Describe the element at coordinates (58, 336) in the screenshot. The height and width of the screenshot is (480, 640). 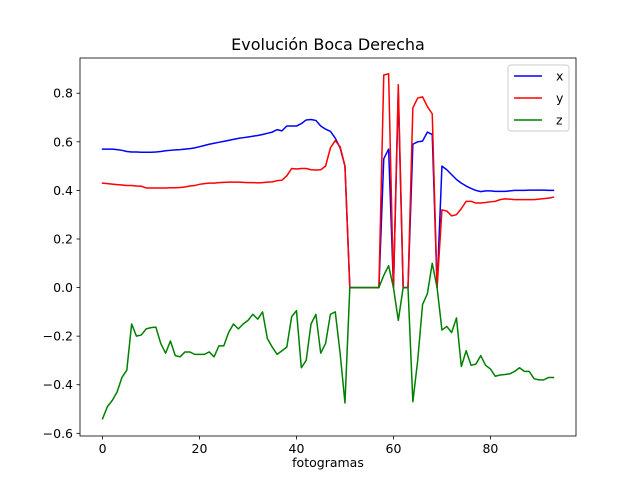
I see `y-tick-label: −0.2` at that location.